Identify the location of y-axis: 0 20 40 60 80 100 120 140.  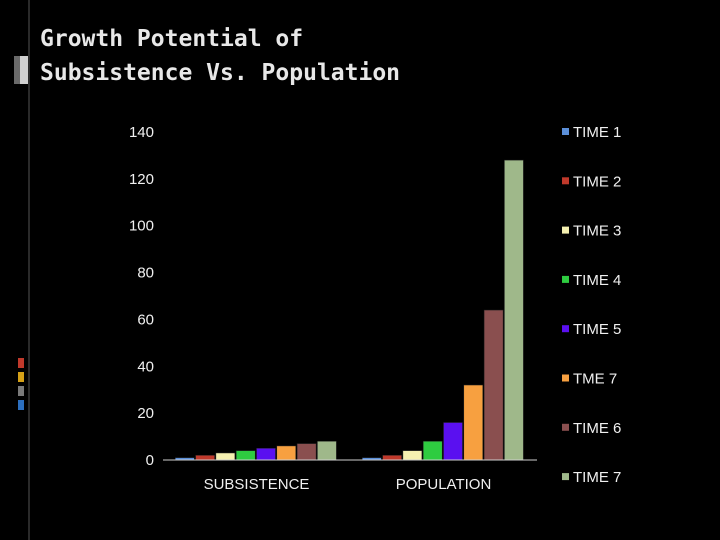
(141, 296).